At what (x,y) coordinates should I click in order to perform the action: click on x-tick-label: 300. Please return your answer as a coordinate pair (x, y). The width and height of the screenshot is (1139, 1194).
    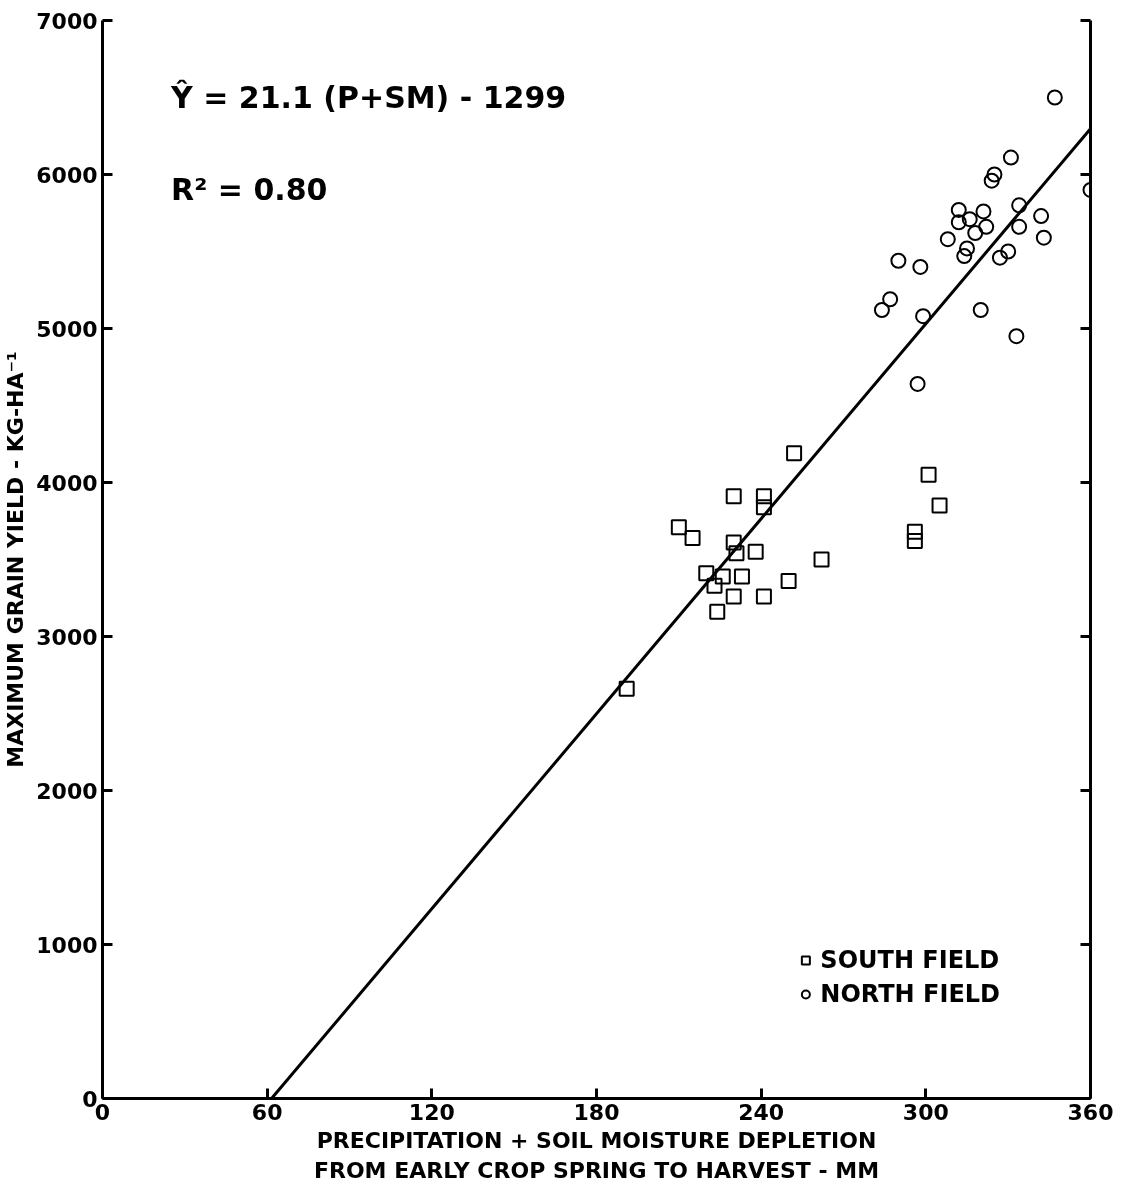
    Looking at the image, I should click on (925, 1112).